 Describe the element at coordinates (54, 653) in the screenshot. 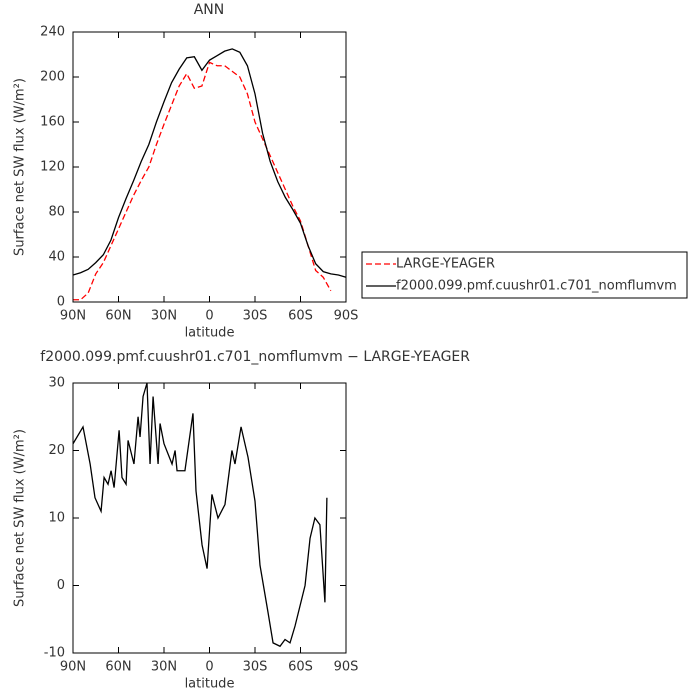

I see `y-tick-label: -10` at that location.